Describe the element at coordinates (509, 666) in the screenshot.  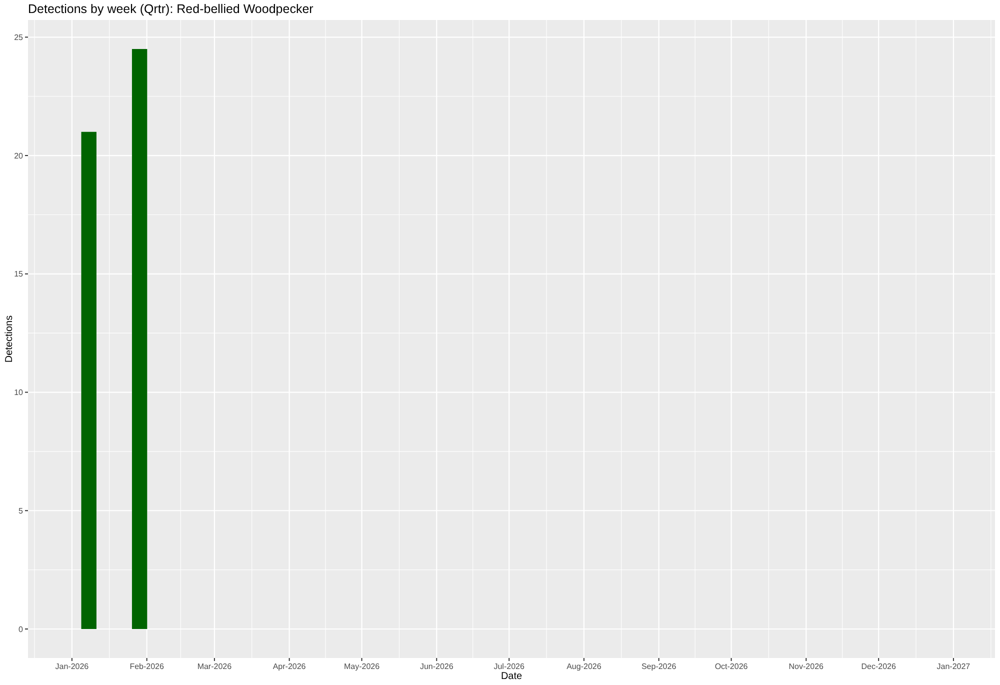
I see `x-tick-label: Jul-2026` at that location.